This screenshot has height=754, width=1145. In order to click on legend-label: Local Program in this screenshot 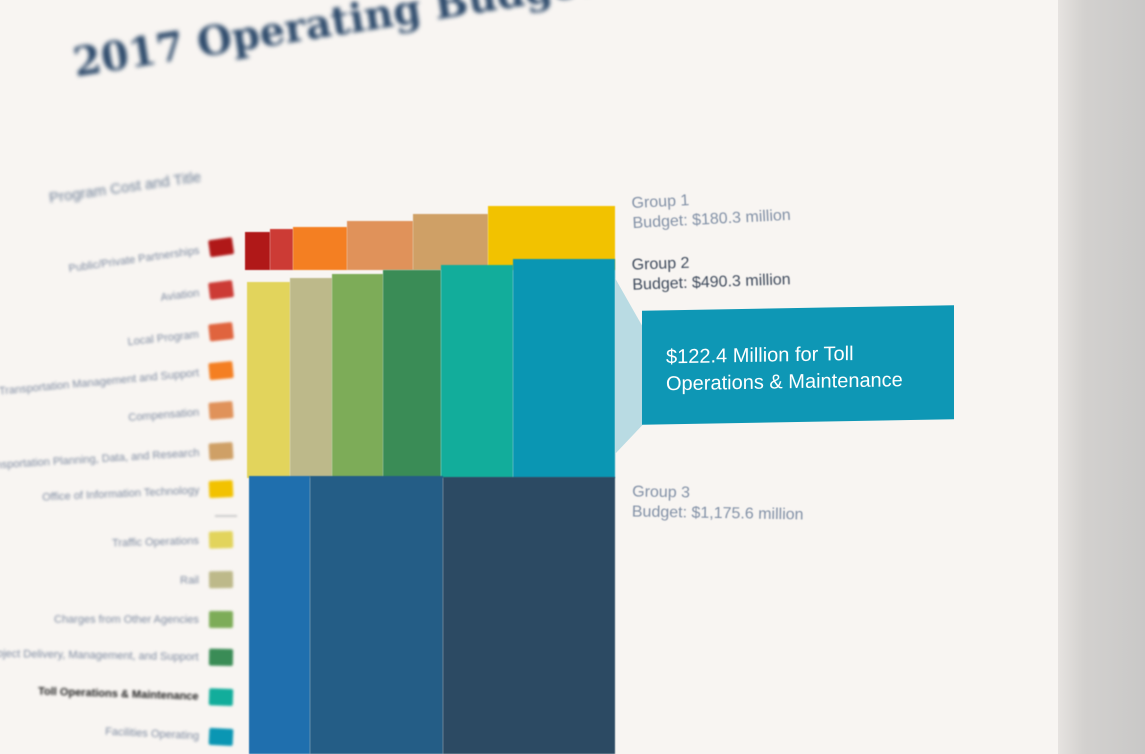, I will do `click(163, 338)`.